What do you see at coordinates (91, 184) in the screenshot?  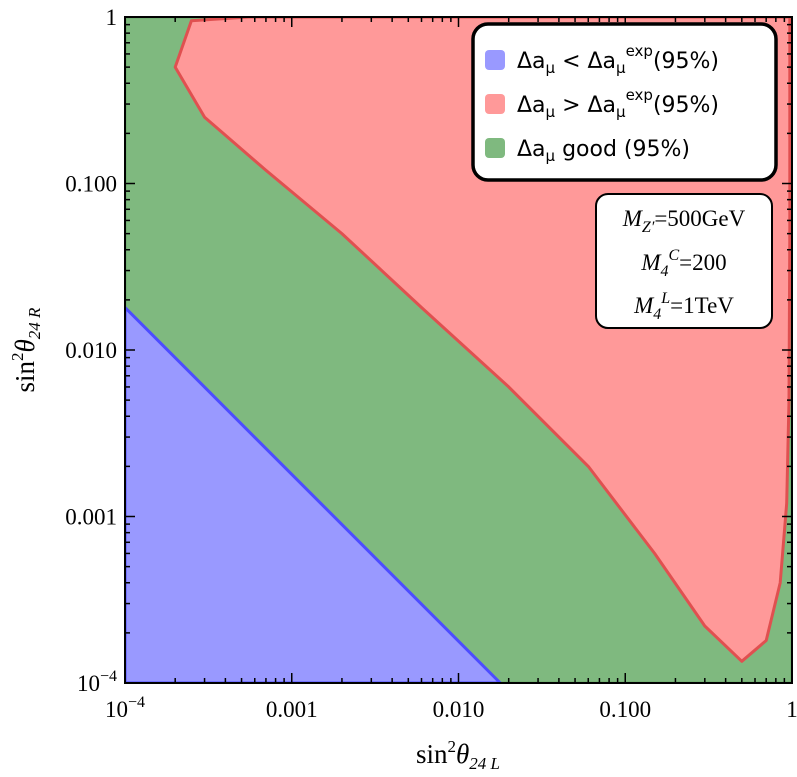 I see `y-tick-label: 0.100` at bounding box center [91, 184].